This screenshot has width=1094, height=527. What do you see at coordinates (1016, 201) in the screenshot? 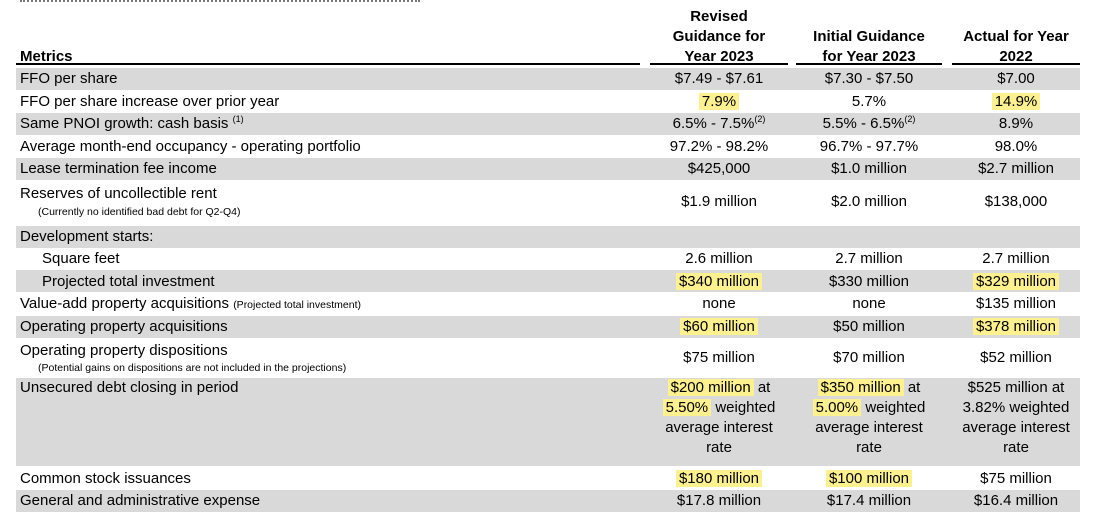
I see `actual-value: $138,000` at bounding box center [1016, 201].